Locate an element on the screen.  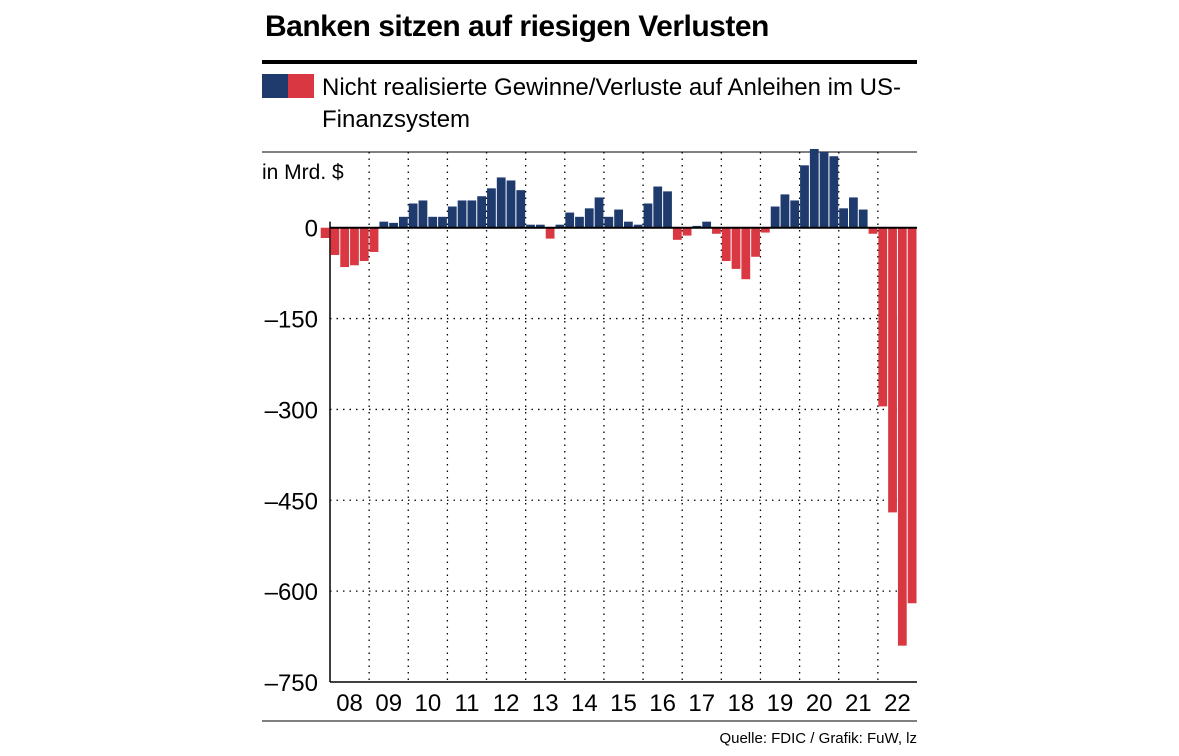
x-tick-label: 12 is located at coordinates (506, 703).